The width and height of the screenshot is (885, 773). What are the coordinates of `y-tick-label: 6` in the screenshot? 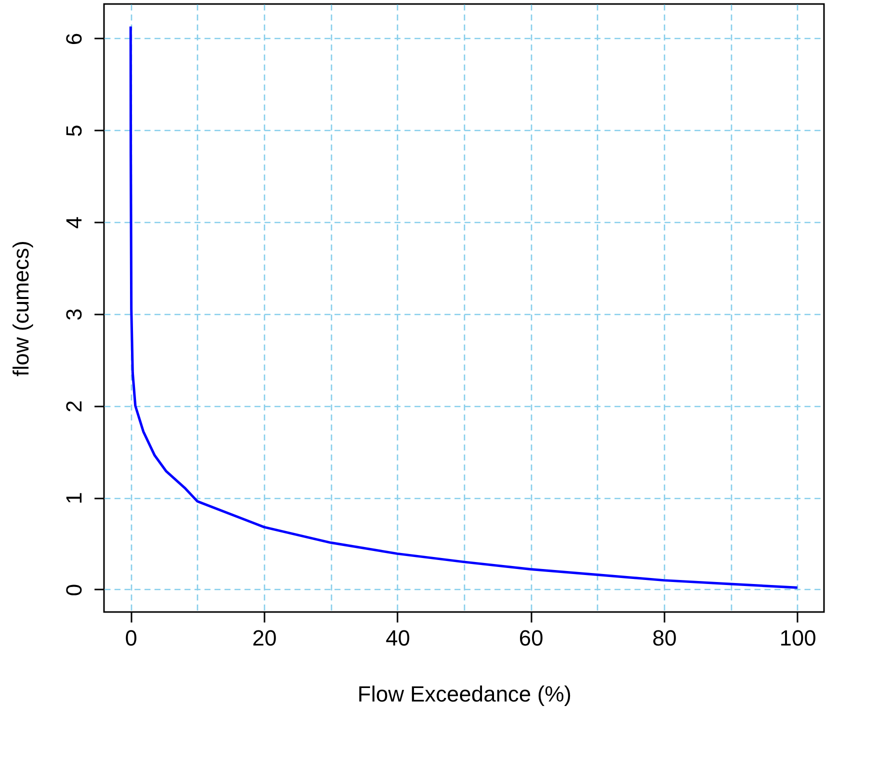 It's located at (74, 39).